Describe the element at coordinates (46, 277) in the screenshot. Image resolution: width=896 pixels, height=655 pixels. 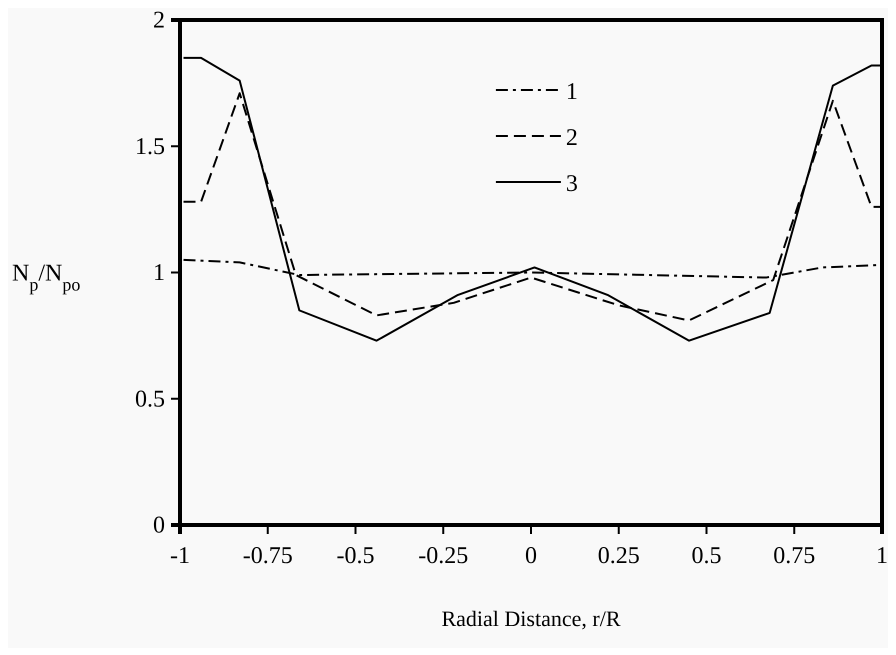
I see `y-axis-title: N$_{p}$/N$_{po}$` at that location.